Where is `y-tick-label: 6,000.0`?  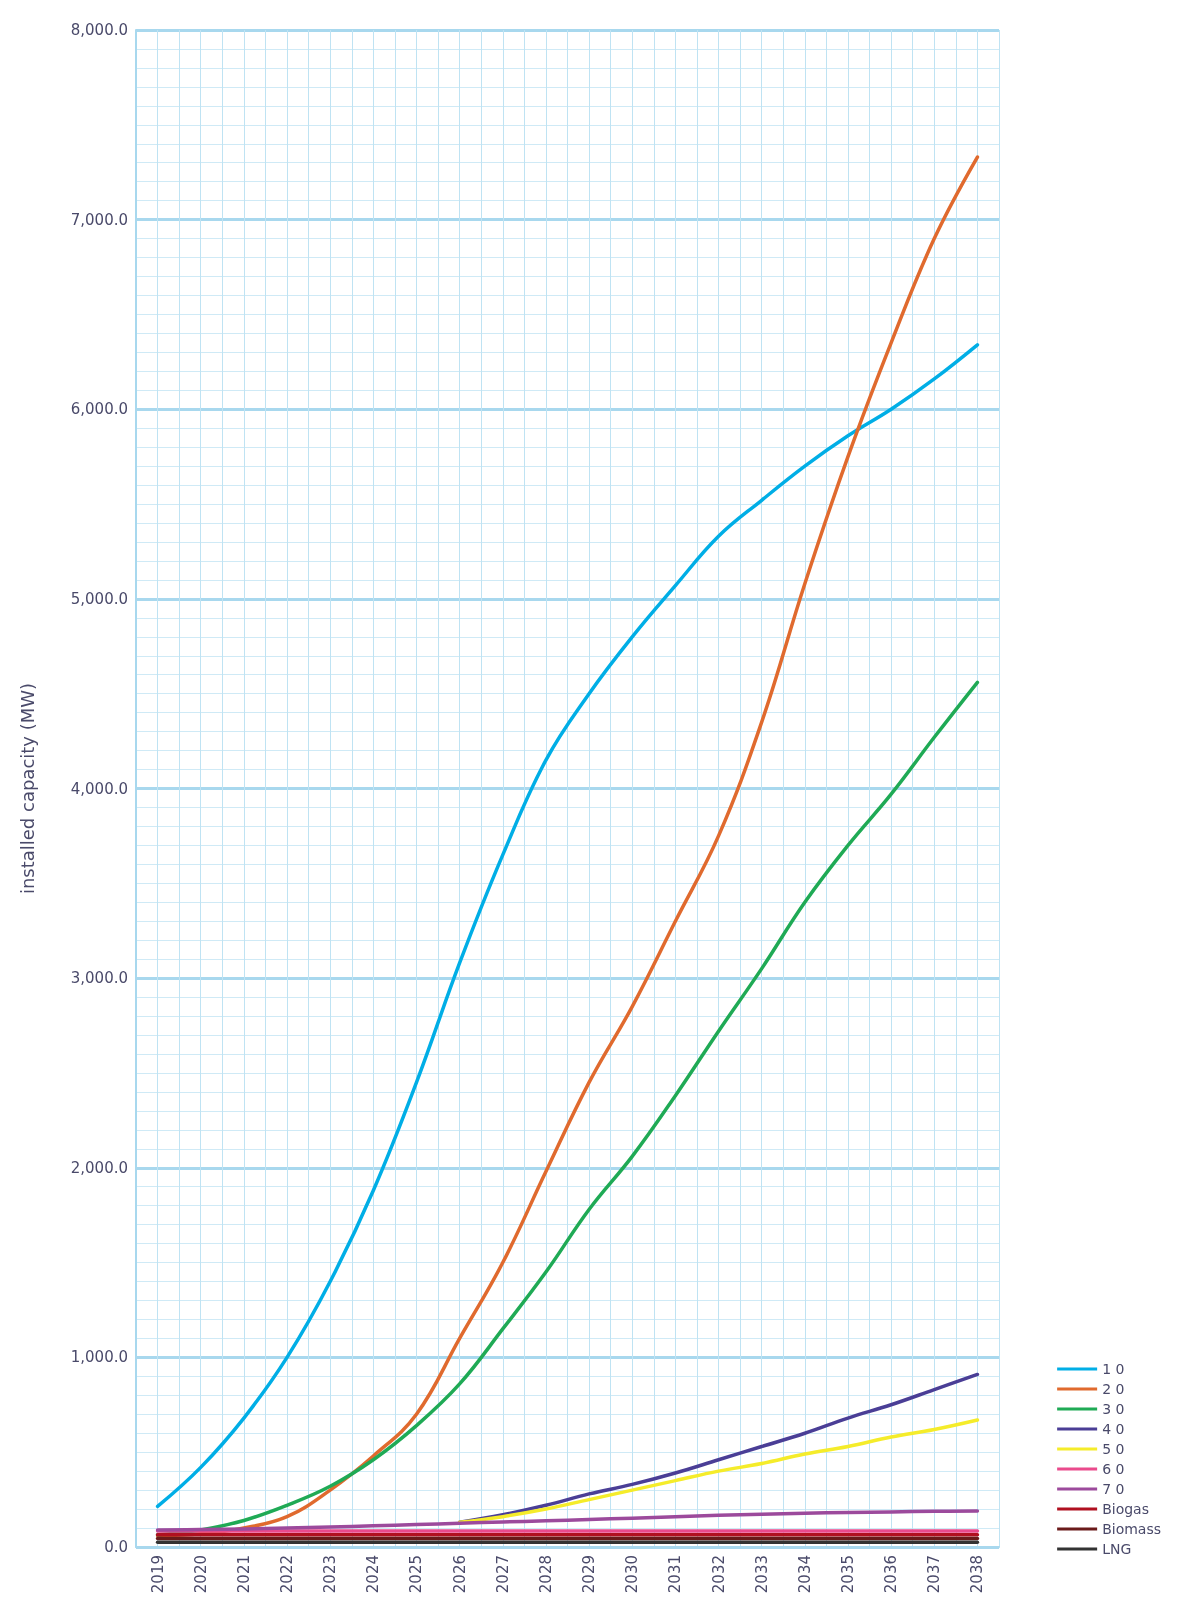 y-tick-label: 6,000.0 is located at coordinates (99, 409).